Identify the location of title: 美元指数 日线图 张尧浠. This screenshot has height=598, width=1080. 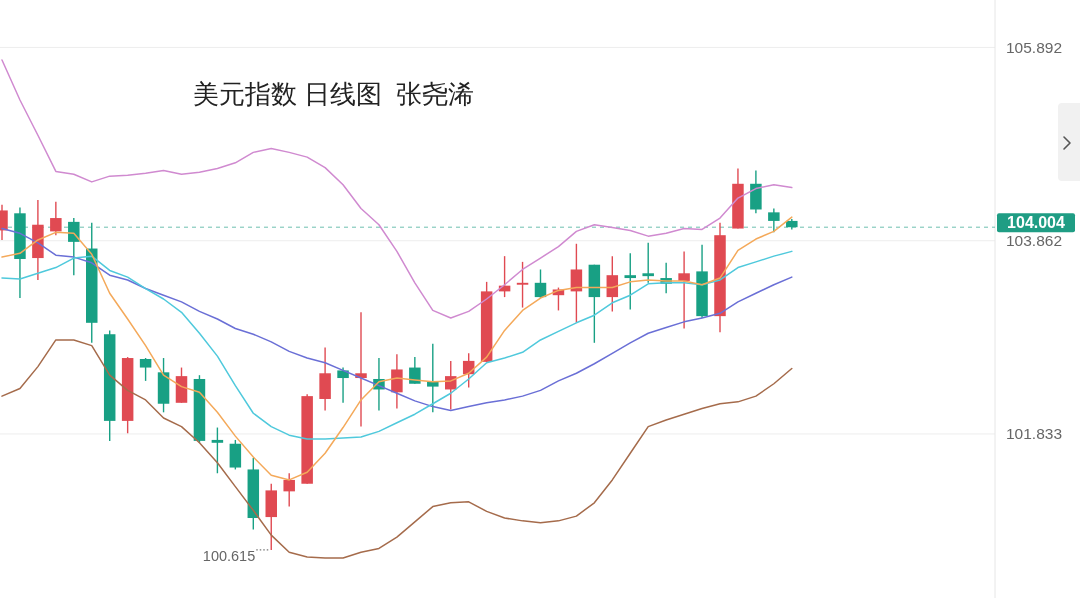
(334, 94).